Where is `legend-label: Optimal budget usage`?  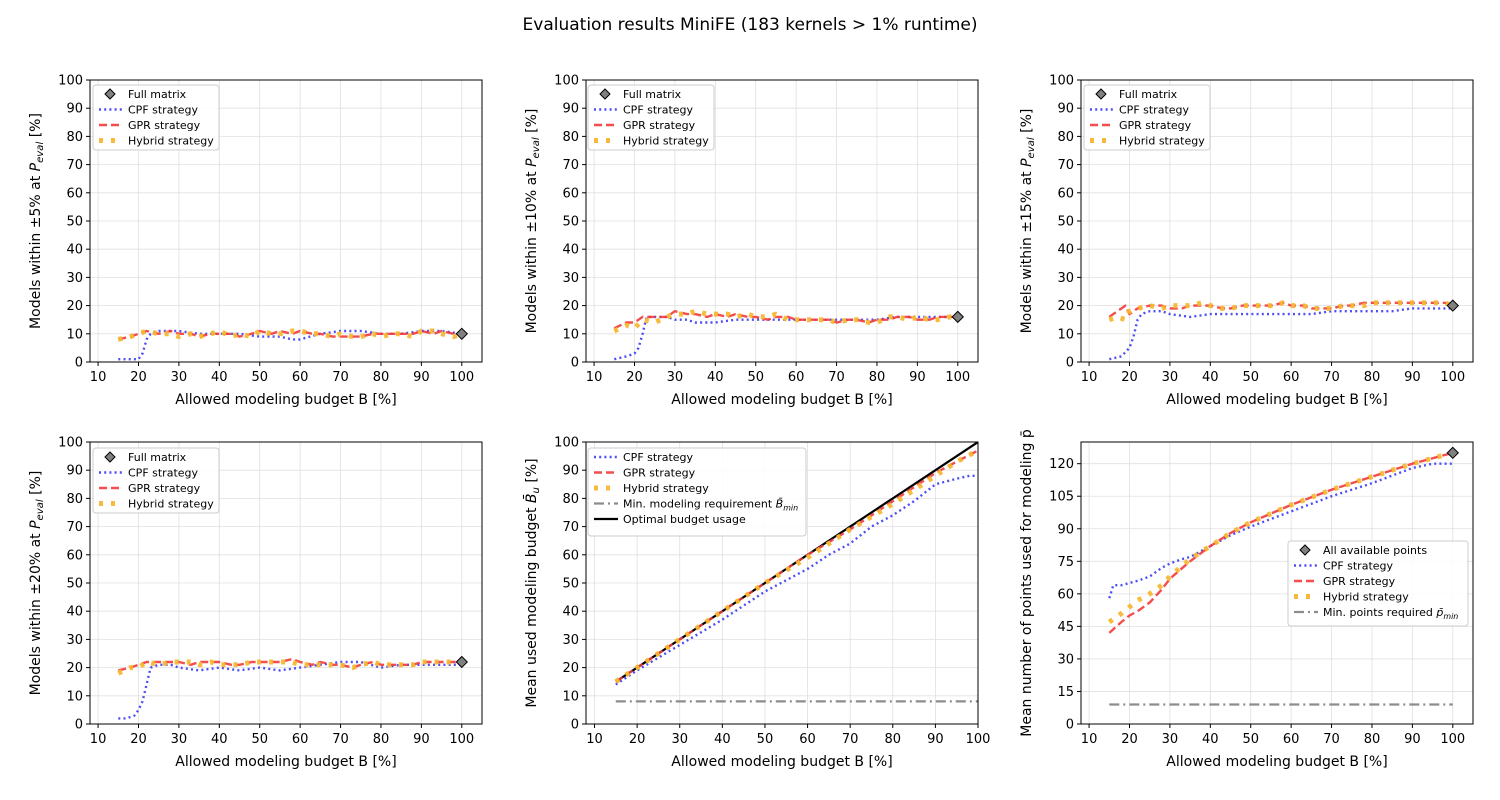
legend-label: Optimal budget usage is located at coordinates (684, 519).